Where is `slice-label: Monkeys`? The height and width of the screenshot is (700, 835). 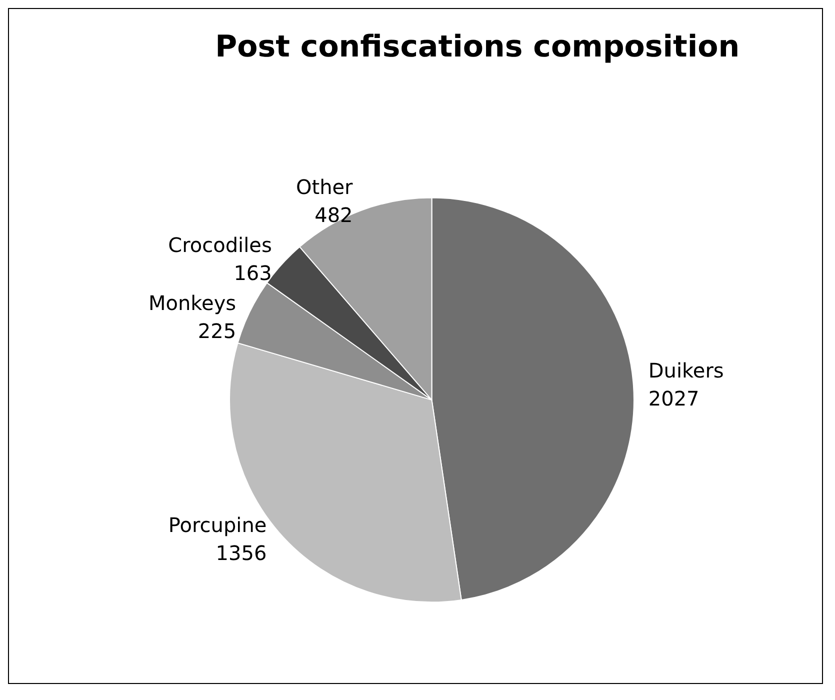 slice-label: Monkeys is located at coordinates (192, 303).